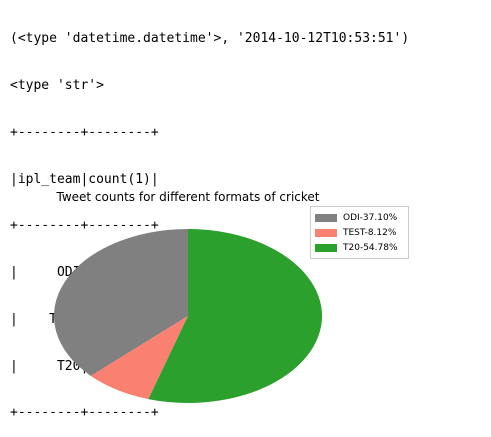 Image resolution: width=491 pixels, height=437 pixels. What do you see at coordinates (326, 247) in the screenshot?
I see `legend-swatch-t20` at bounding box center [326, 247].